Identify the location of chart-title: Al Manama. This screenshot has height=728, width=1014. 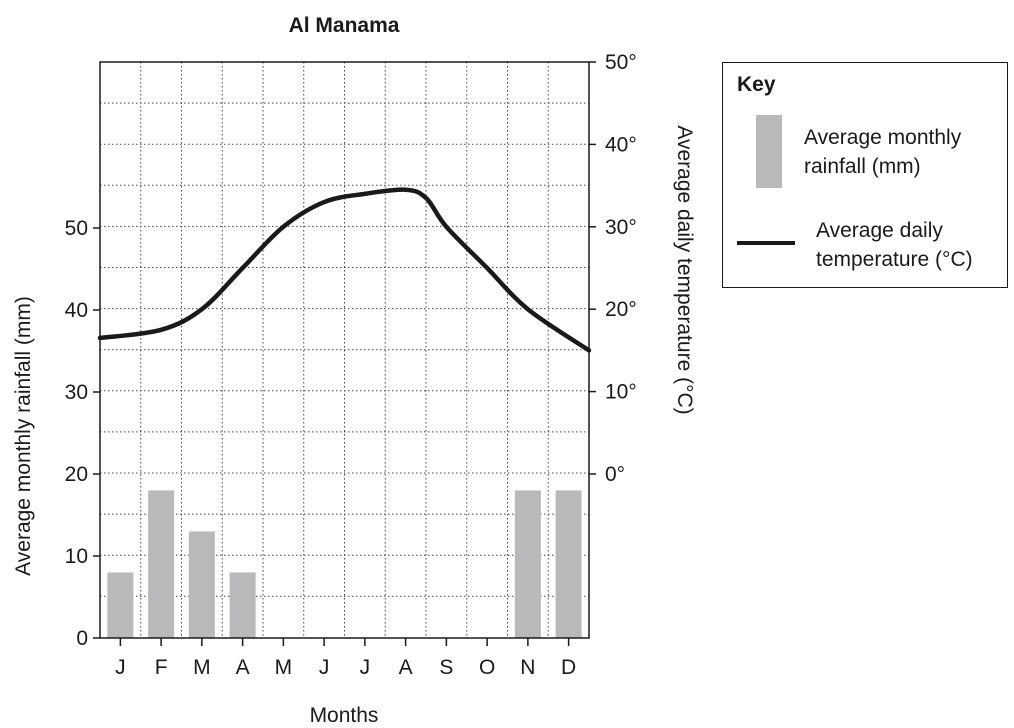
(344, 25).